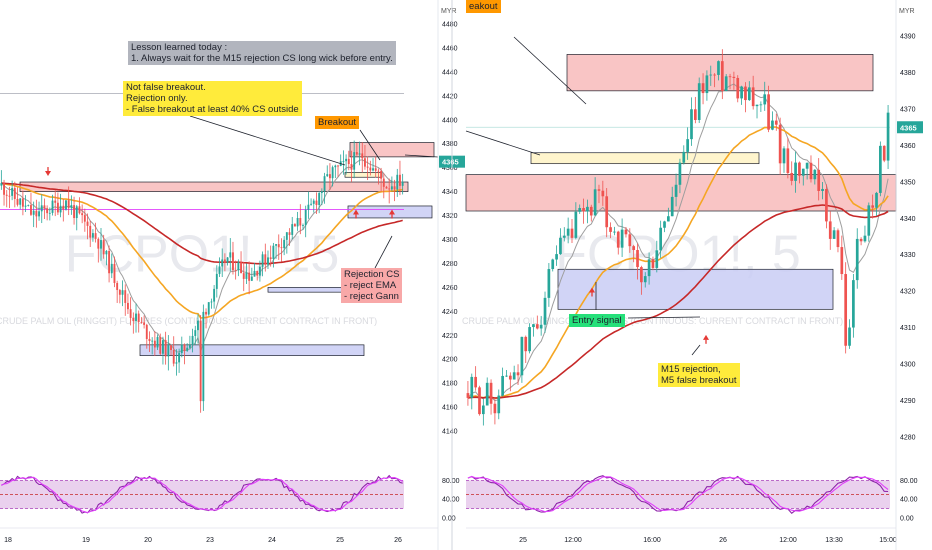 The width and height of the screenshot is (932, 550). What do you see at coordinates (523, 540) in the screenshot?
I see `x-tick-label: 25` at bounding box center [523, 540].